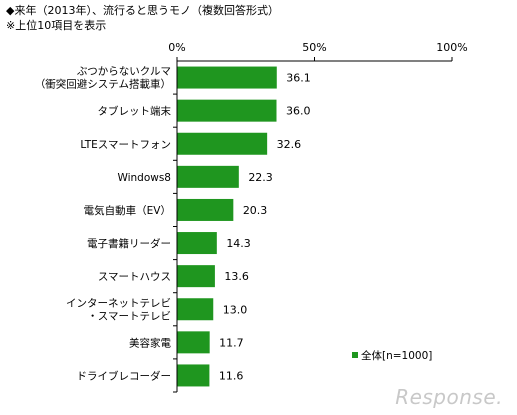 Image resolution: width=517 pixels, height=415 pixels. Describe the element at coordinates (451, 47) in the screenshot. I see `x-tick-label: 100%` at that location.